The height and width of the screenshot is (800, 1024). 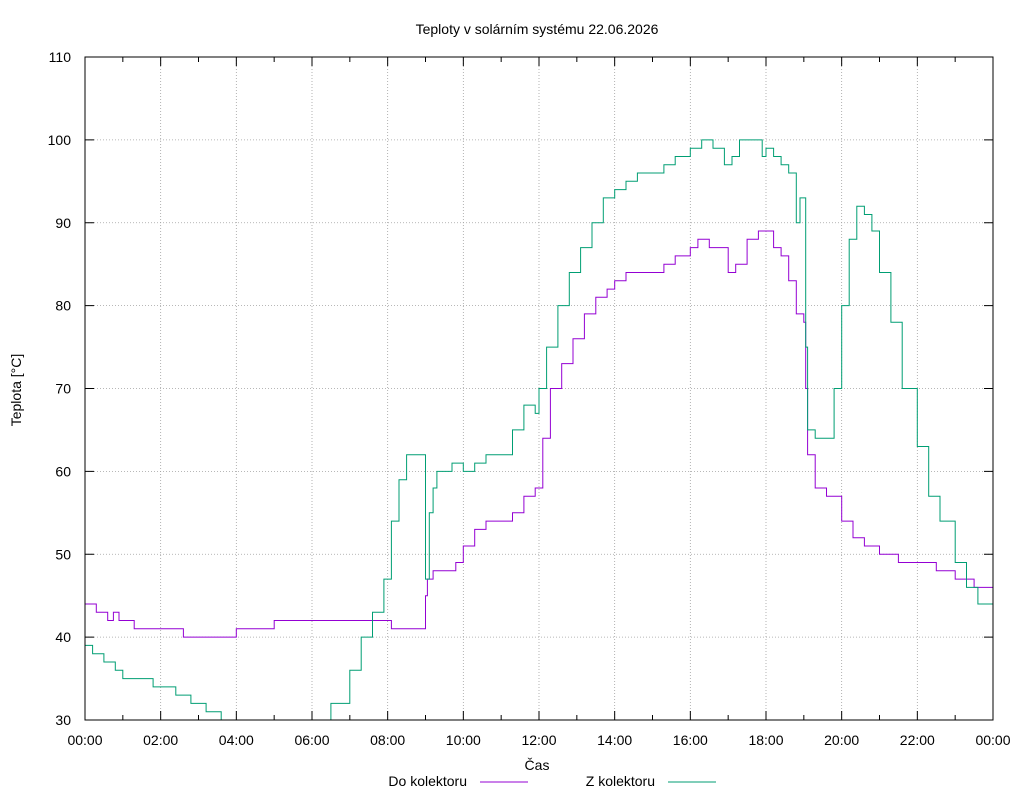 What do you see at coordinates (63, 554) in the screenshot?
I see `y-tick-label: 50` at bounding box center [63, 554].